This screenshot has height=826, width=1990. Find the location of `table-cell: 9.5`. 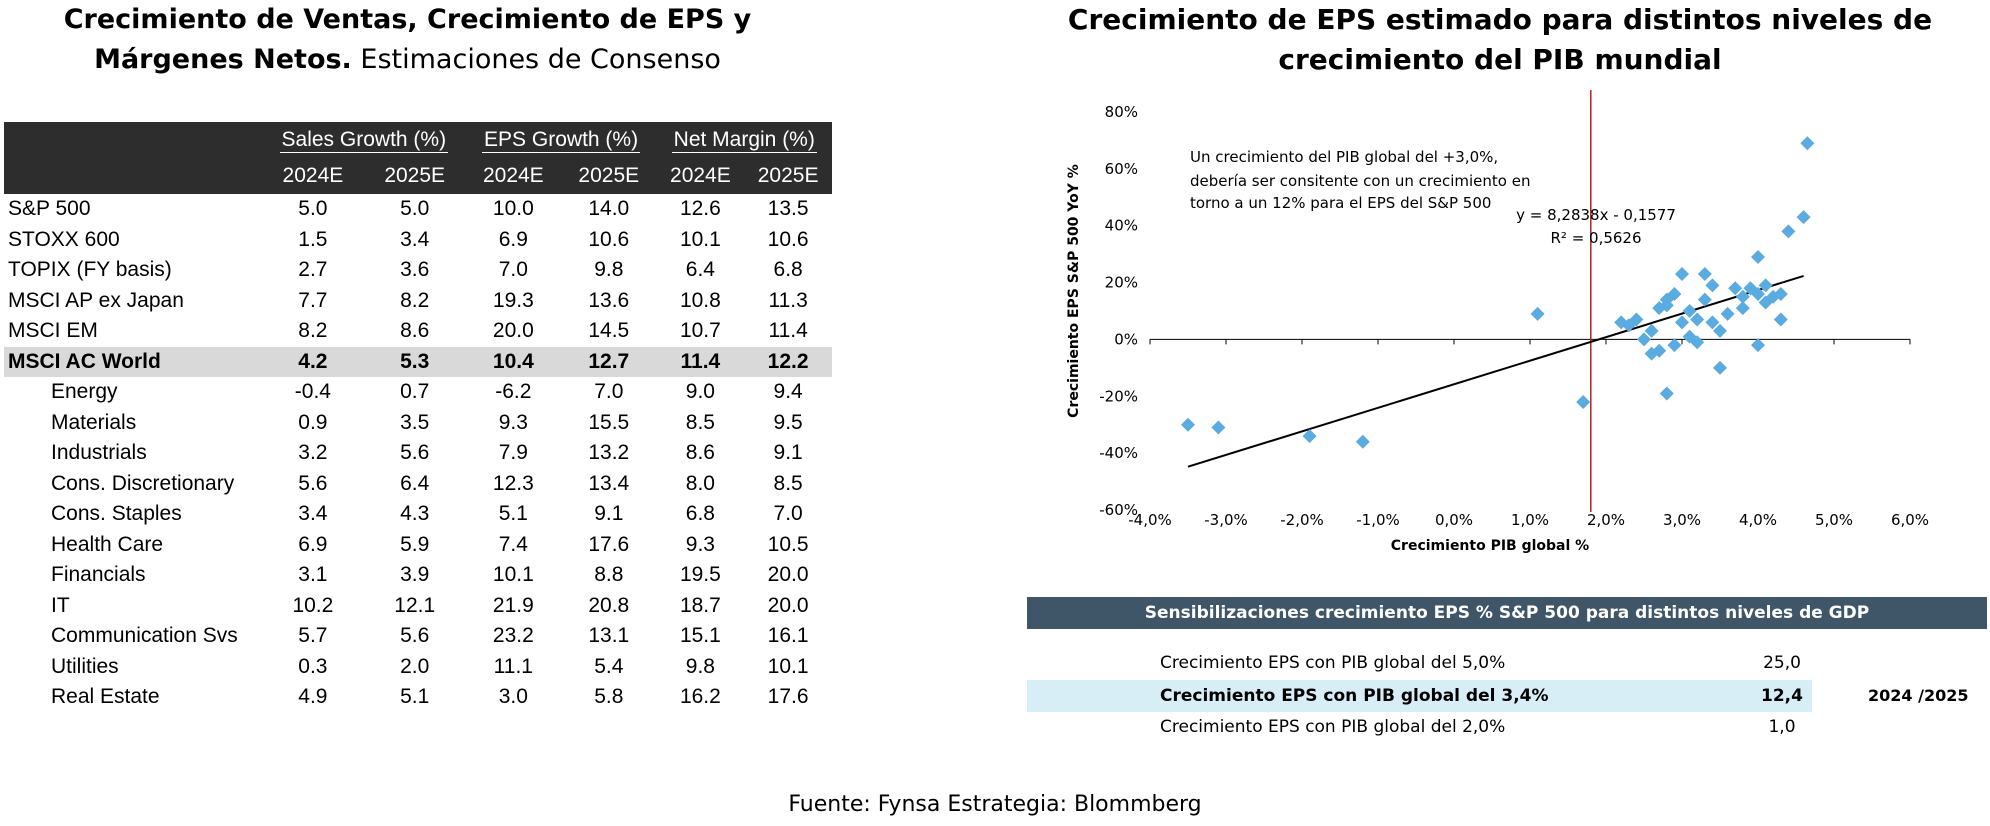

table-cell: 9.5 is located at coordinates (788, 422).